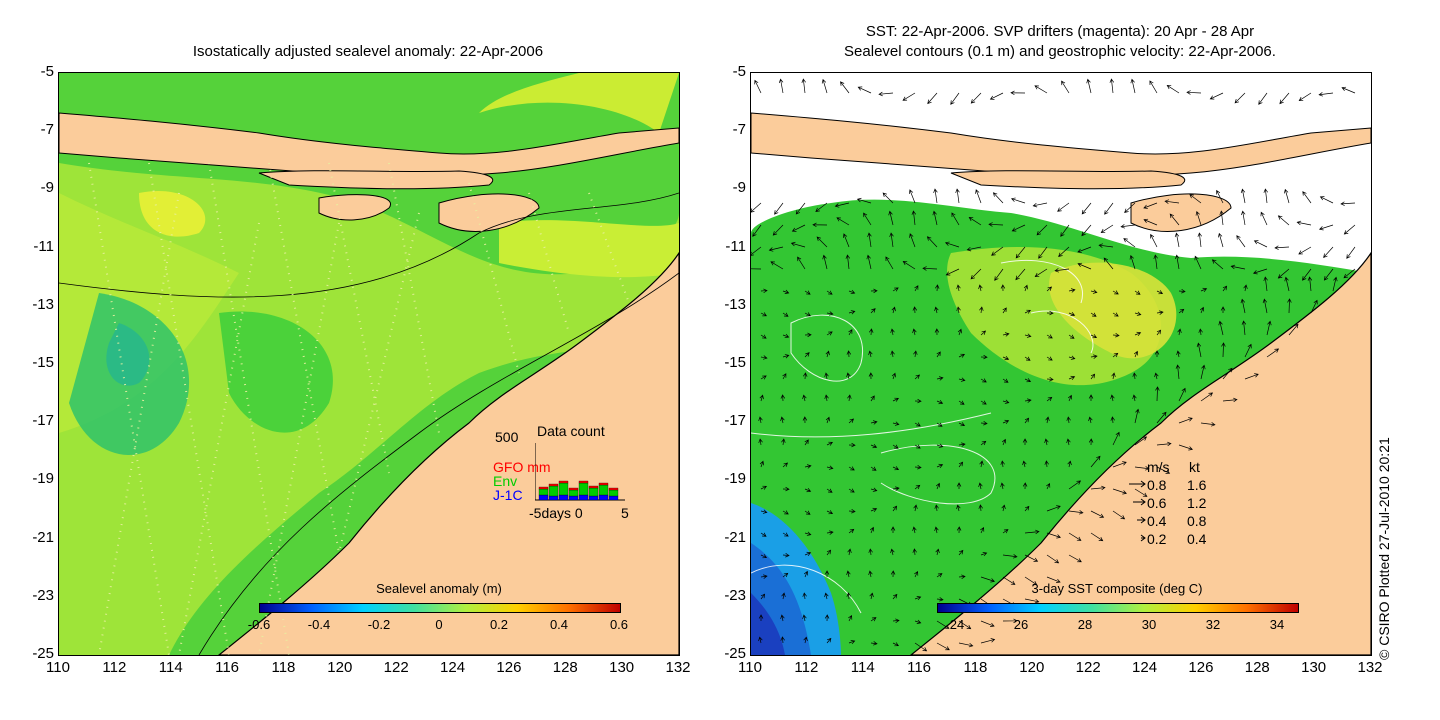  What do you see at coordinates (43, 653) in the screenshot?
I see `left-map-y-tick-label: -25` at bounding box center [43, 653].